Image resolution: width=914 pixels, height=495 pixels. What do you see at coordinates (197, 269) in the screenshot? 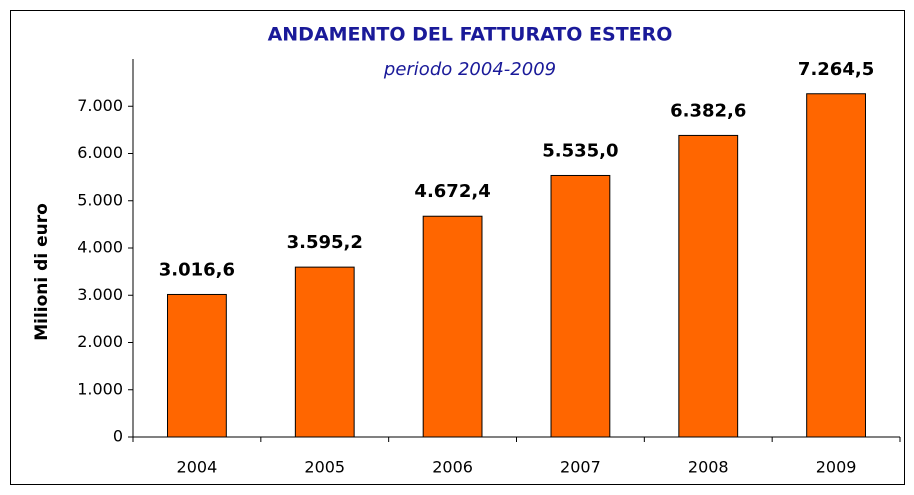
I see `value-label: 3.016,6` at bounding box center [197, 269].